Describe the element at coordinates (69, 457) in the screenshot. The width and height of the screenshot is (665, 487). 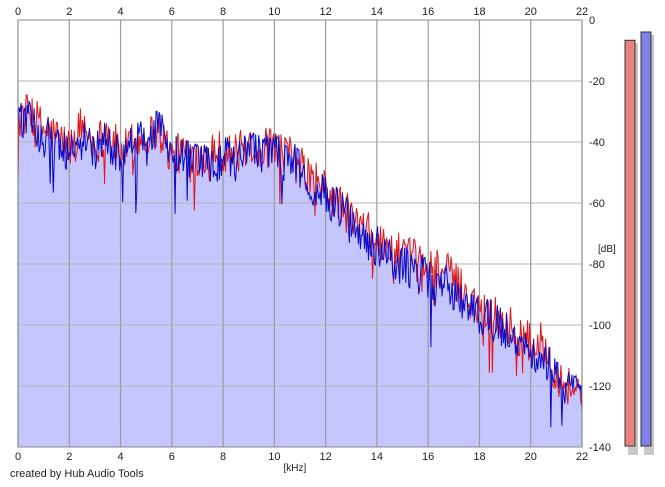
I see `x-bottom-tick-label: 2` at that location.